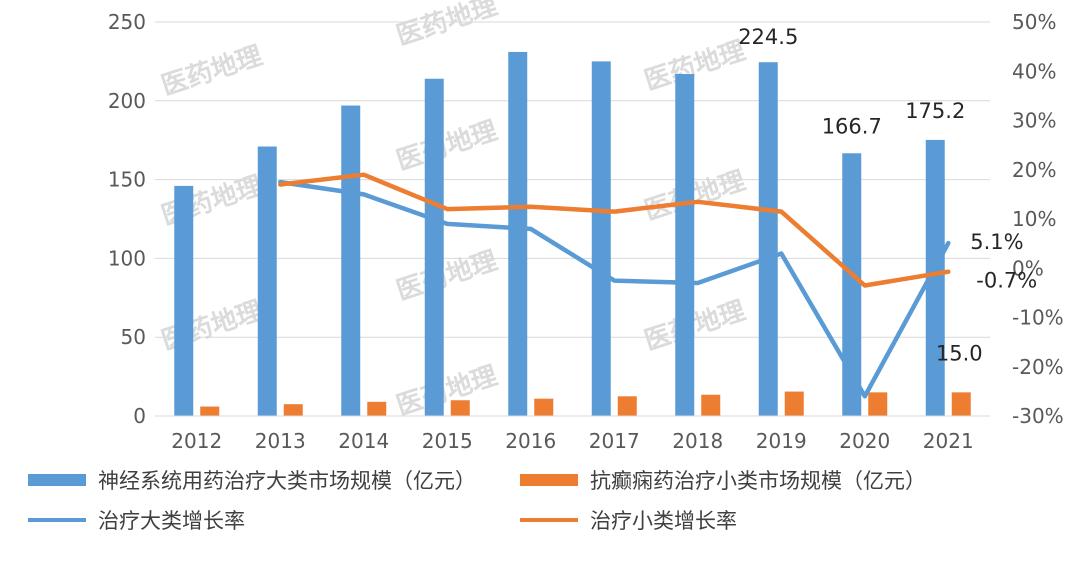  Describe the element at coordinates (663, 521) in the screenshot. I see `legend-label: 治疗小类增长率` at that location.